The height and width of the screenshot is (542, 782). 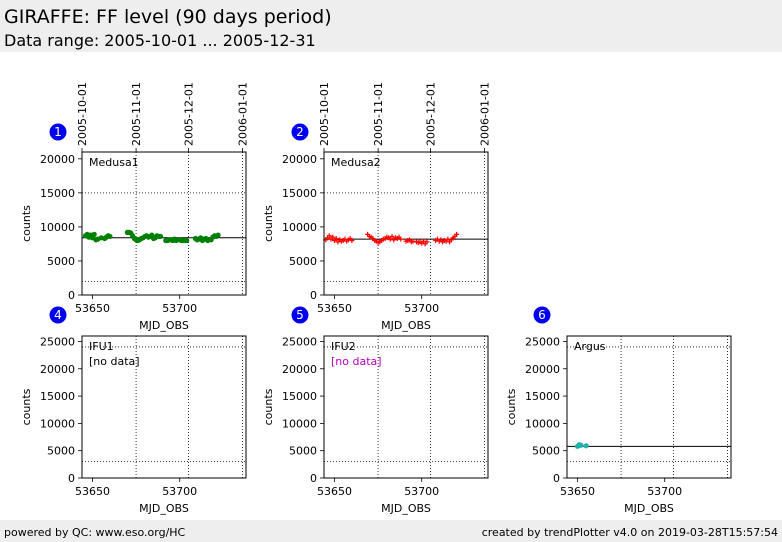 I want to click on page-title: GIRAFFE: FF level (90 days period), so click(x=168, y=17).